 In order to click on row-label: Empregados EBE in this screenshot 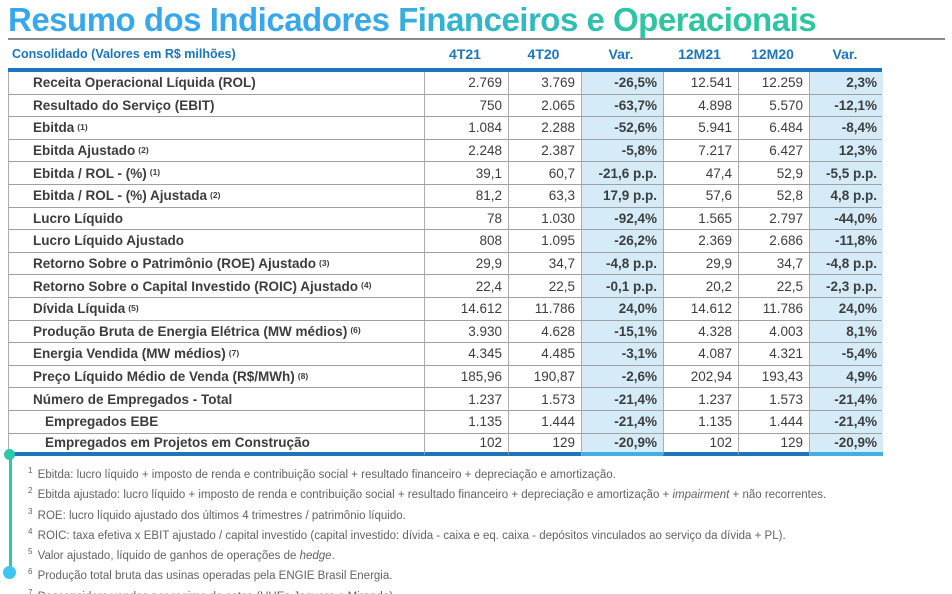, I will do `click(102, 422)`.